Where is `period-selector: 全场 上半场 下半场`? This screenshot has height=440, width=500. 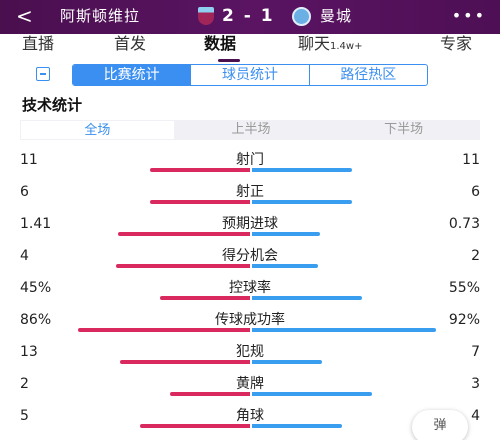
period-selector: 全场 上半场 下半场 is located at coordinates (250, 130).